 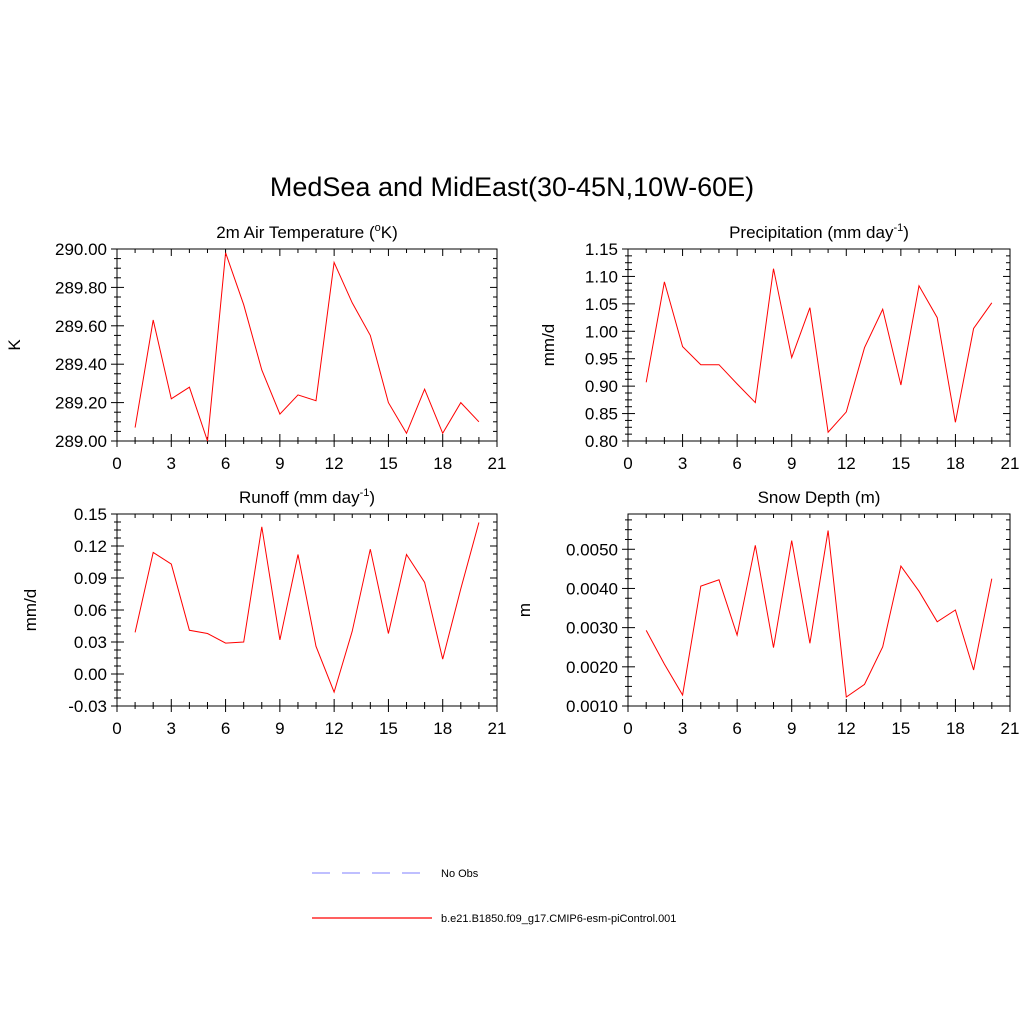 What do you see at coordinates (601, 441) in the screenshot?
I see `y-tick-label: 0.80` at bounding box center [601, 441].